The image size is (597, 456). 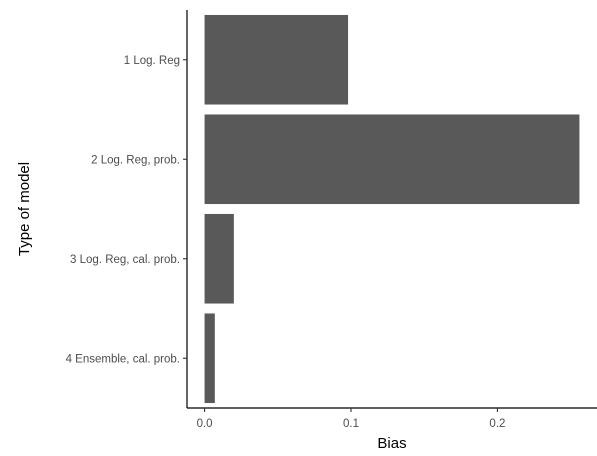 I want to click on x-ticks: 0.0 0.1 0.2, so click(x=351, y=419).